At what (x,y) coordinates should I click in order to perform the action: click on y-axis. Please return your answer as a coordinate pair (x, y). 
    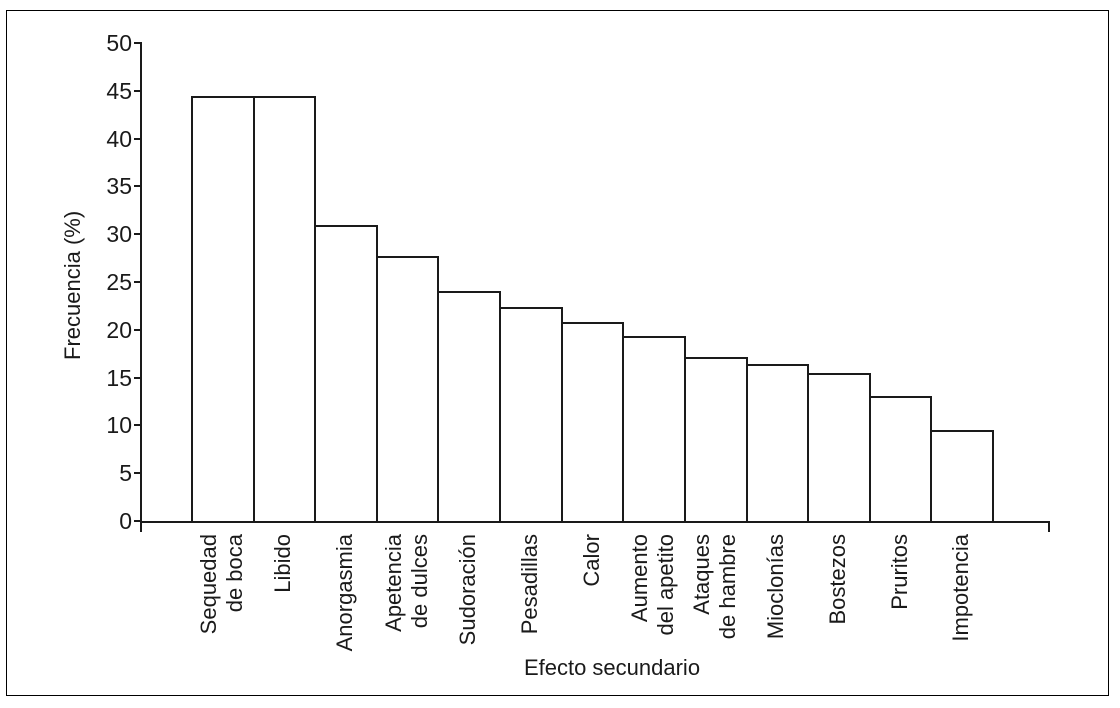
    Looking at the image, I should click on (141, 287).